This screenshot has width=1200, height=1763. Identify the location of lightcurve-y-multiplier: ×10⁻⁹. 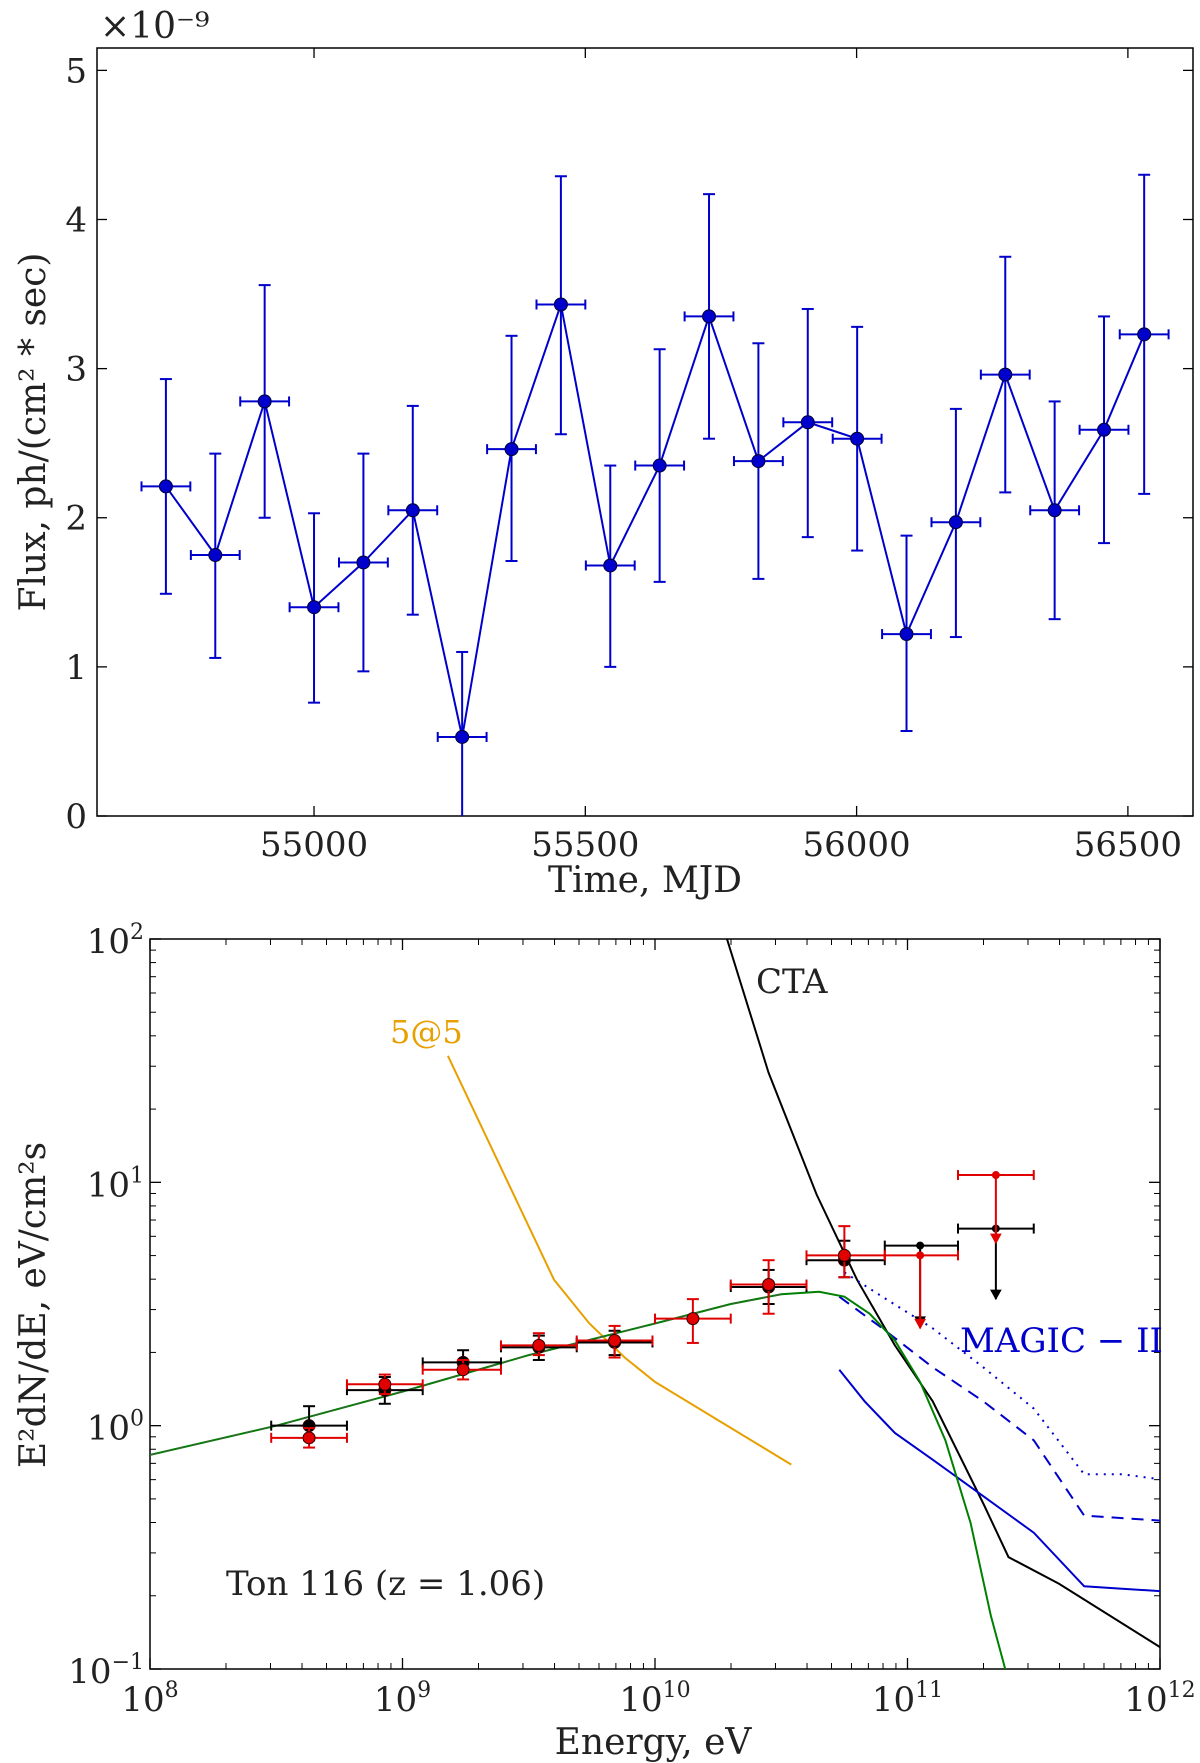
(154, 26).